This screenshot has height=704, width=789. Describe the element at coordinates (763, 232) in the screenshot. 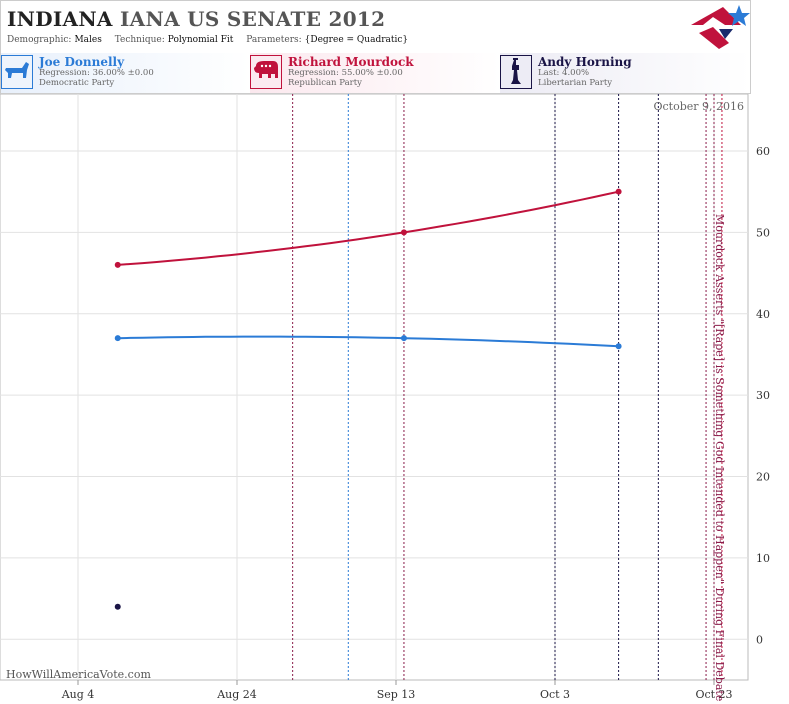

I see `y-tick-label: 50` at that location.